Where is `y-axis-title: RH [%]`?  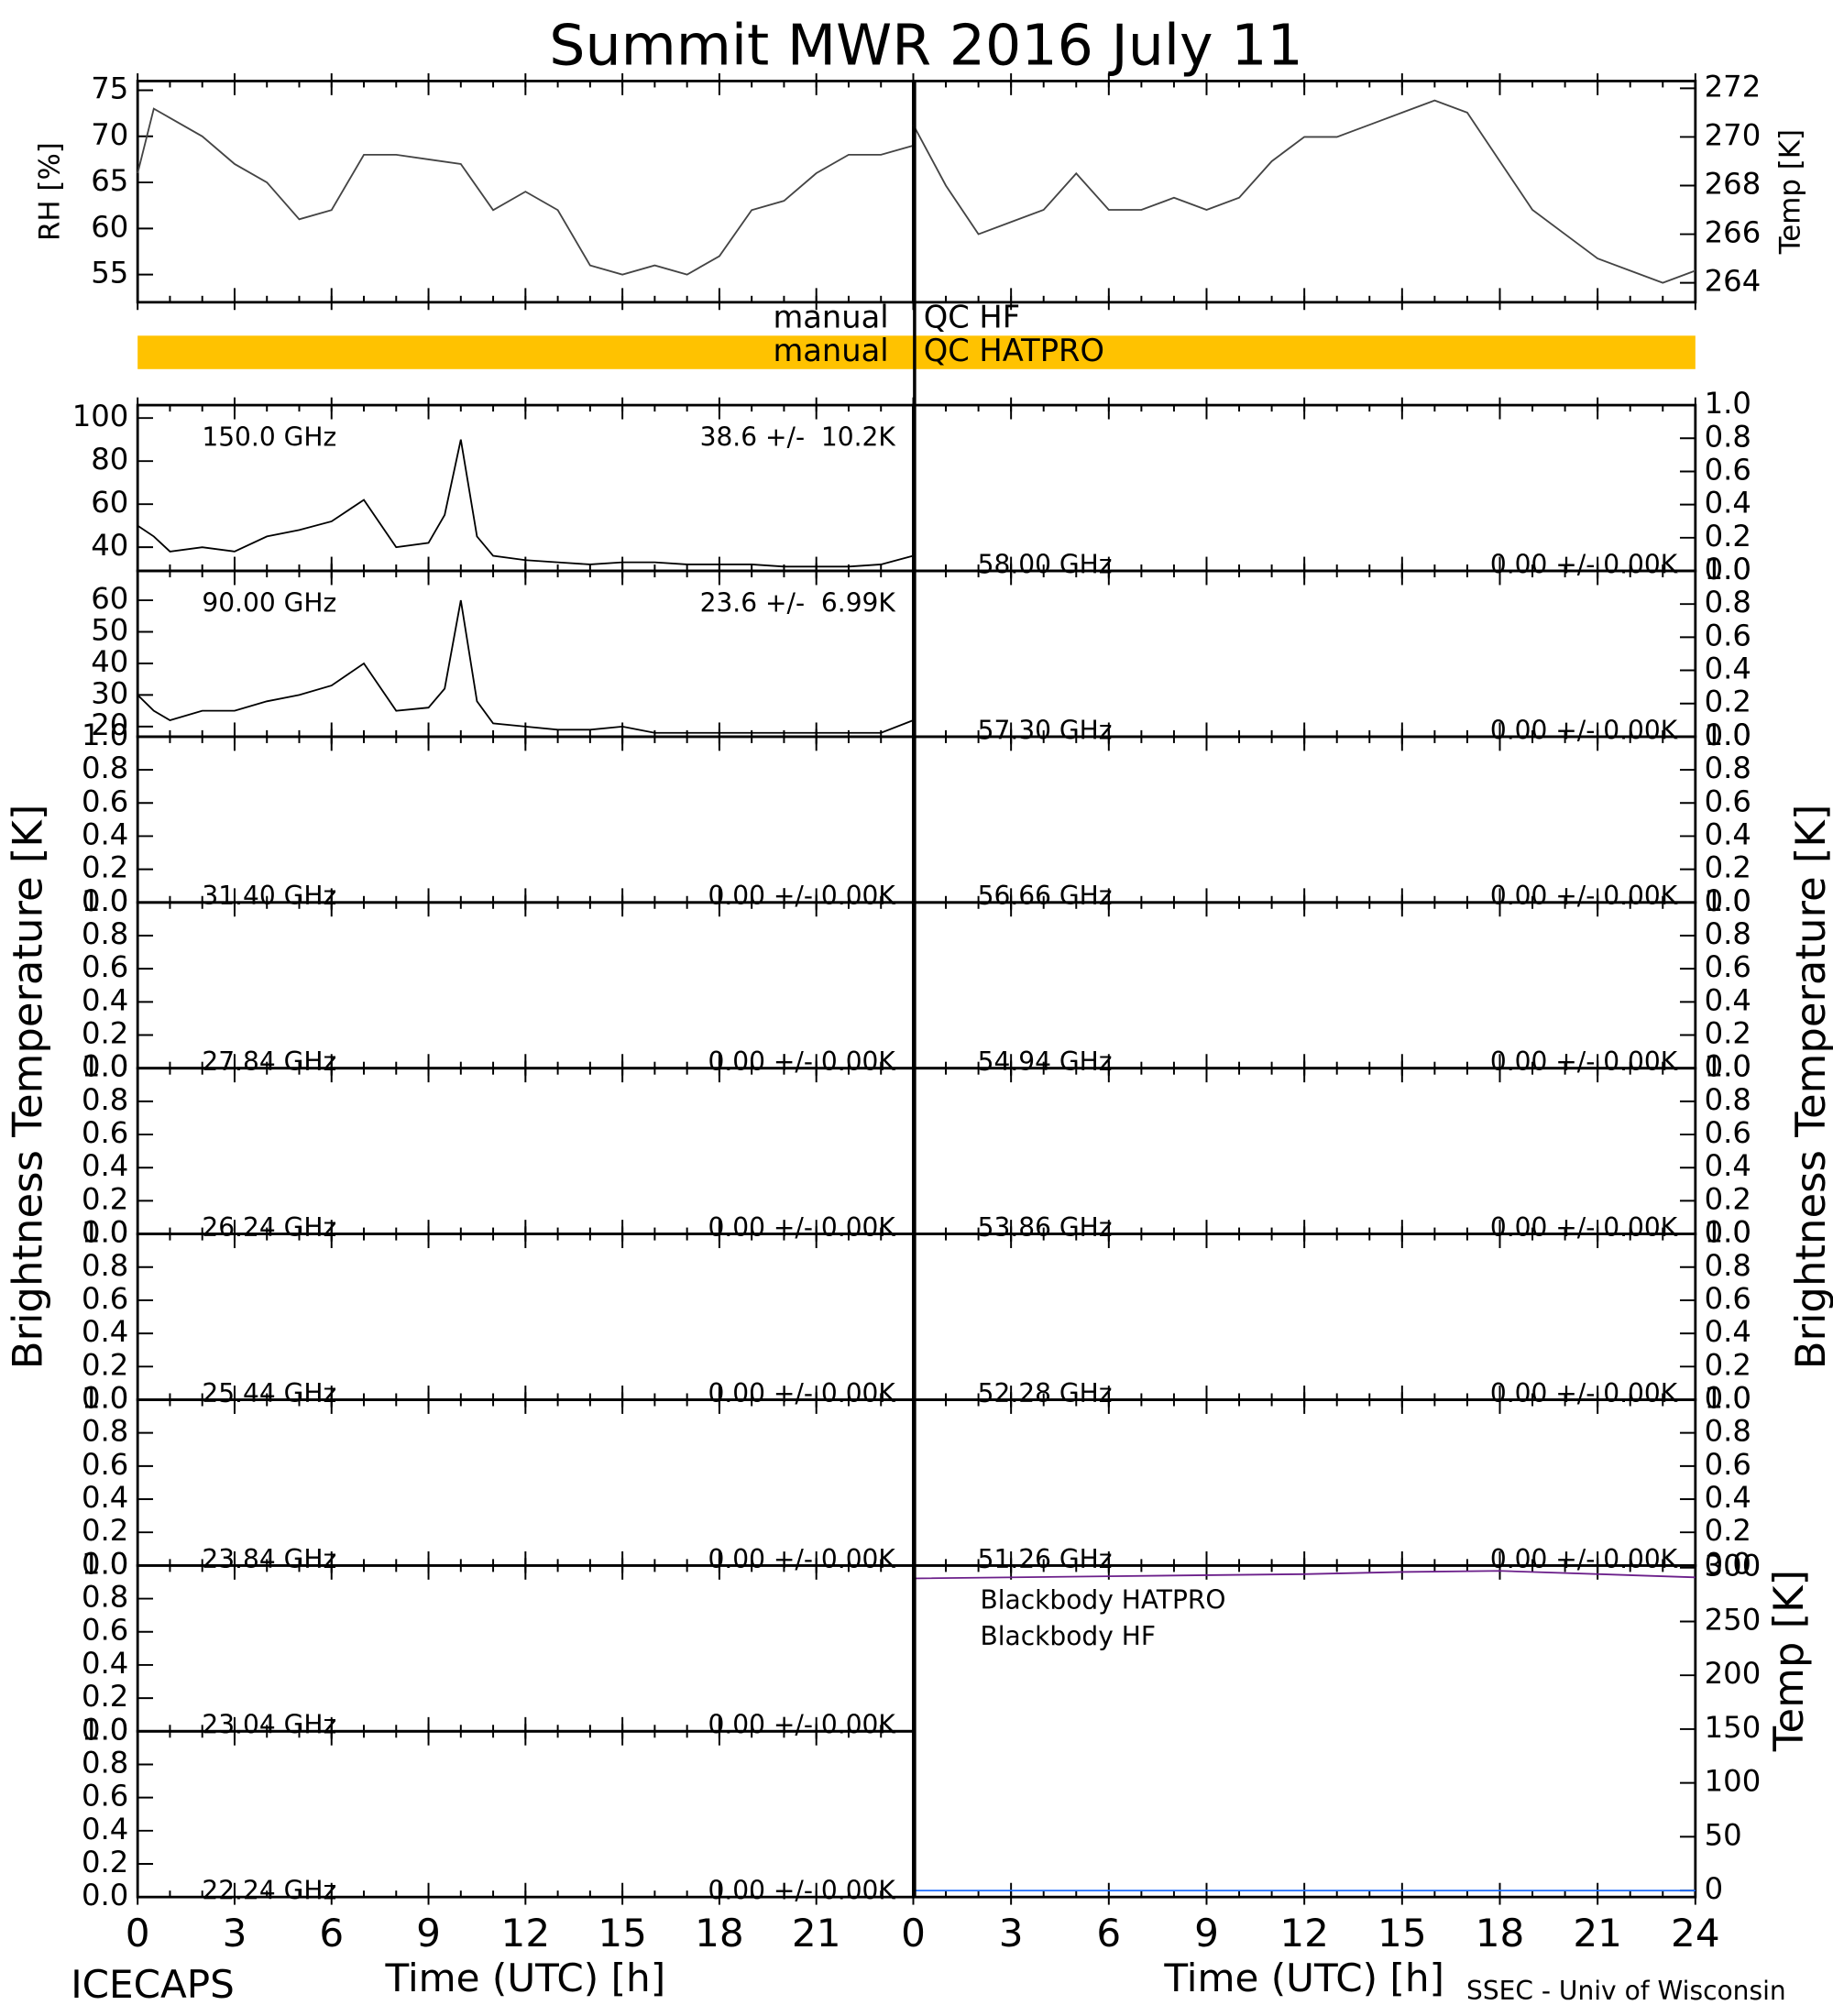 y-axis-title: RH [%] is located at coordinates (50, 191).